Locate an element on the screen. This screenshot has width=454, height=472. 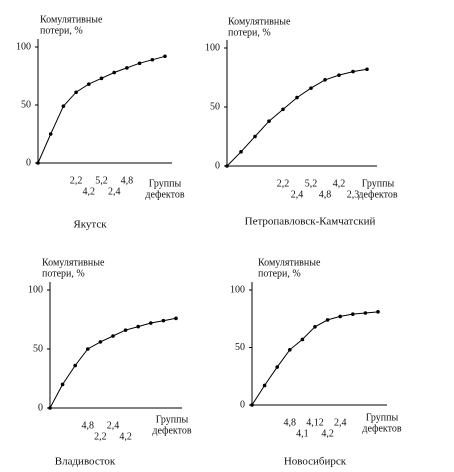
chart-title: Новосибирск is located at coordinates (315, 462).